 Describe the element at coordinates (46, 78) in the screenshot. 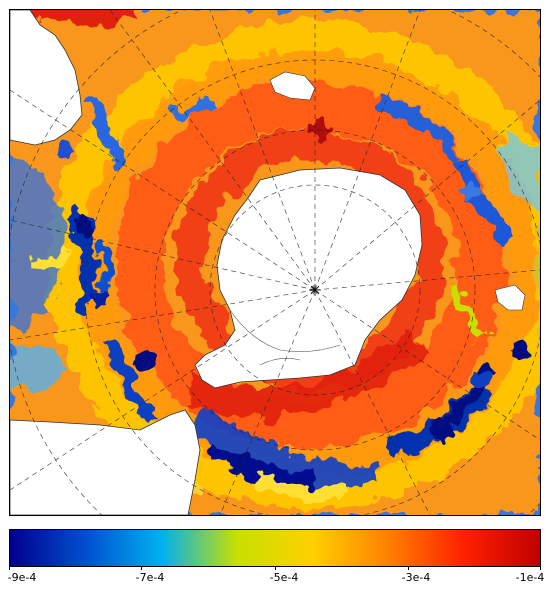

I see `south-america-land` at that location.